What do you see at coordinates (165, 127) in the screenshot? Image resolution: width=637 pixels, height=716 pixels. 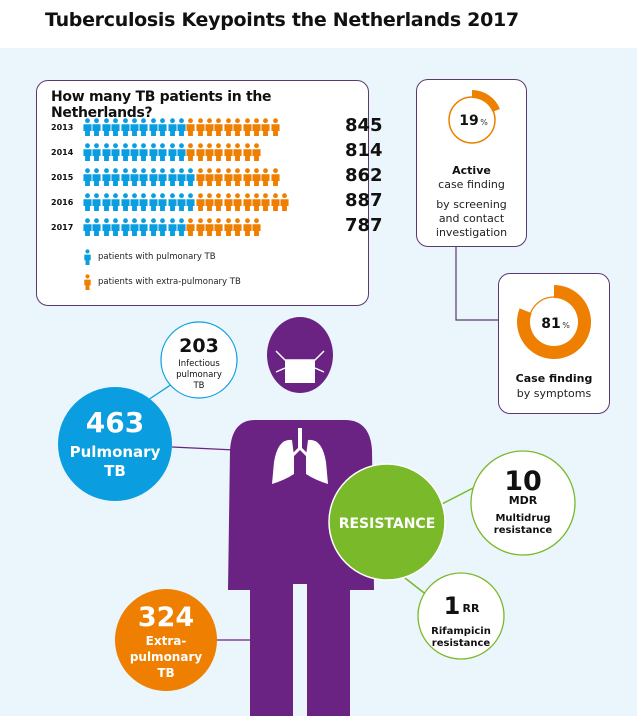 I see `patients-row-2013: 2013` at bounding box center [165, 127].